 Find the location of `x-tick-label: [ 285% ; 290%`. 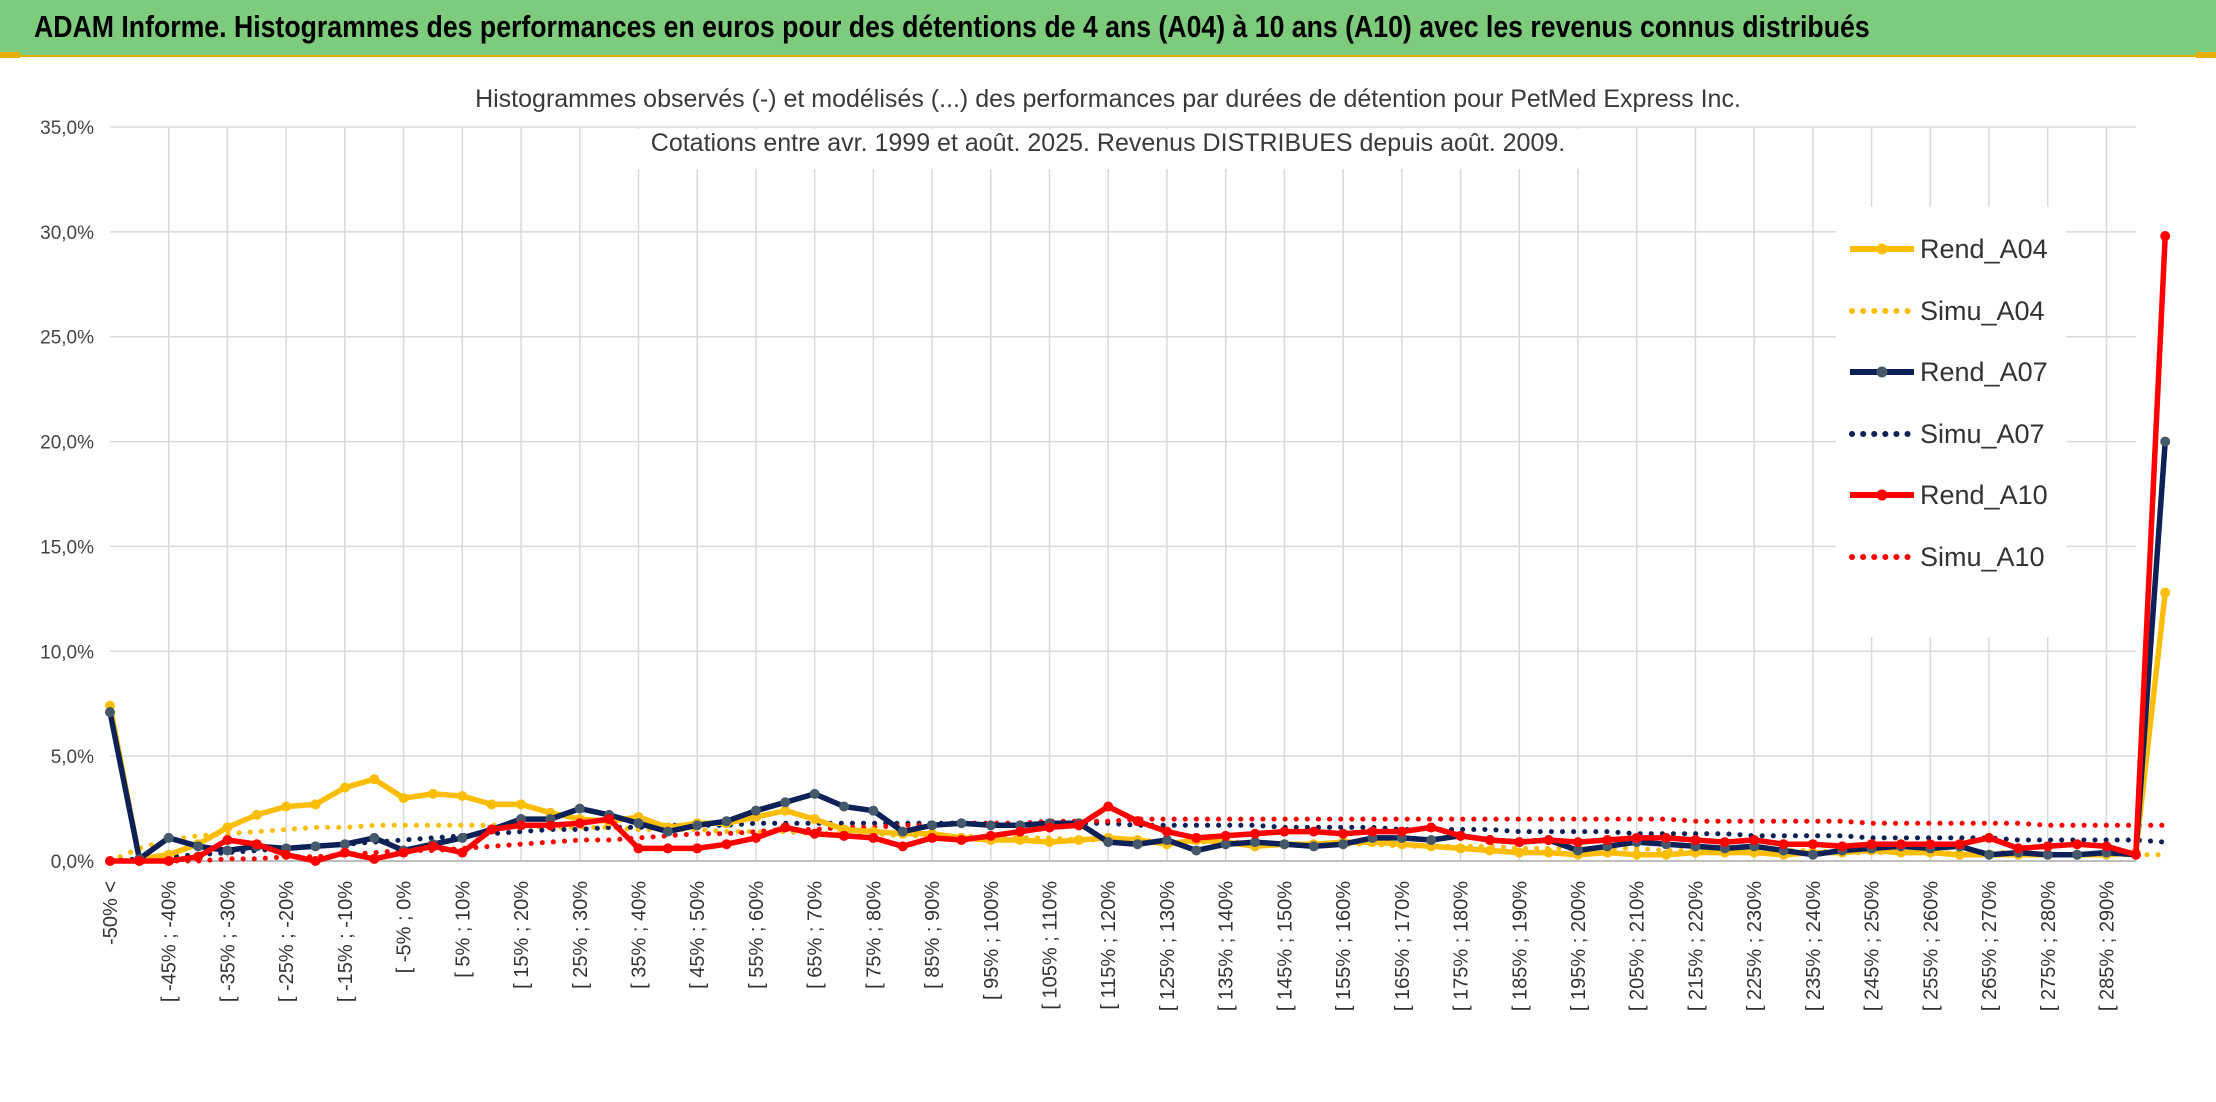

x-tick-label: [ 285% ; 290% is located at coordinates (2107, 946).